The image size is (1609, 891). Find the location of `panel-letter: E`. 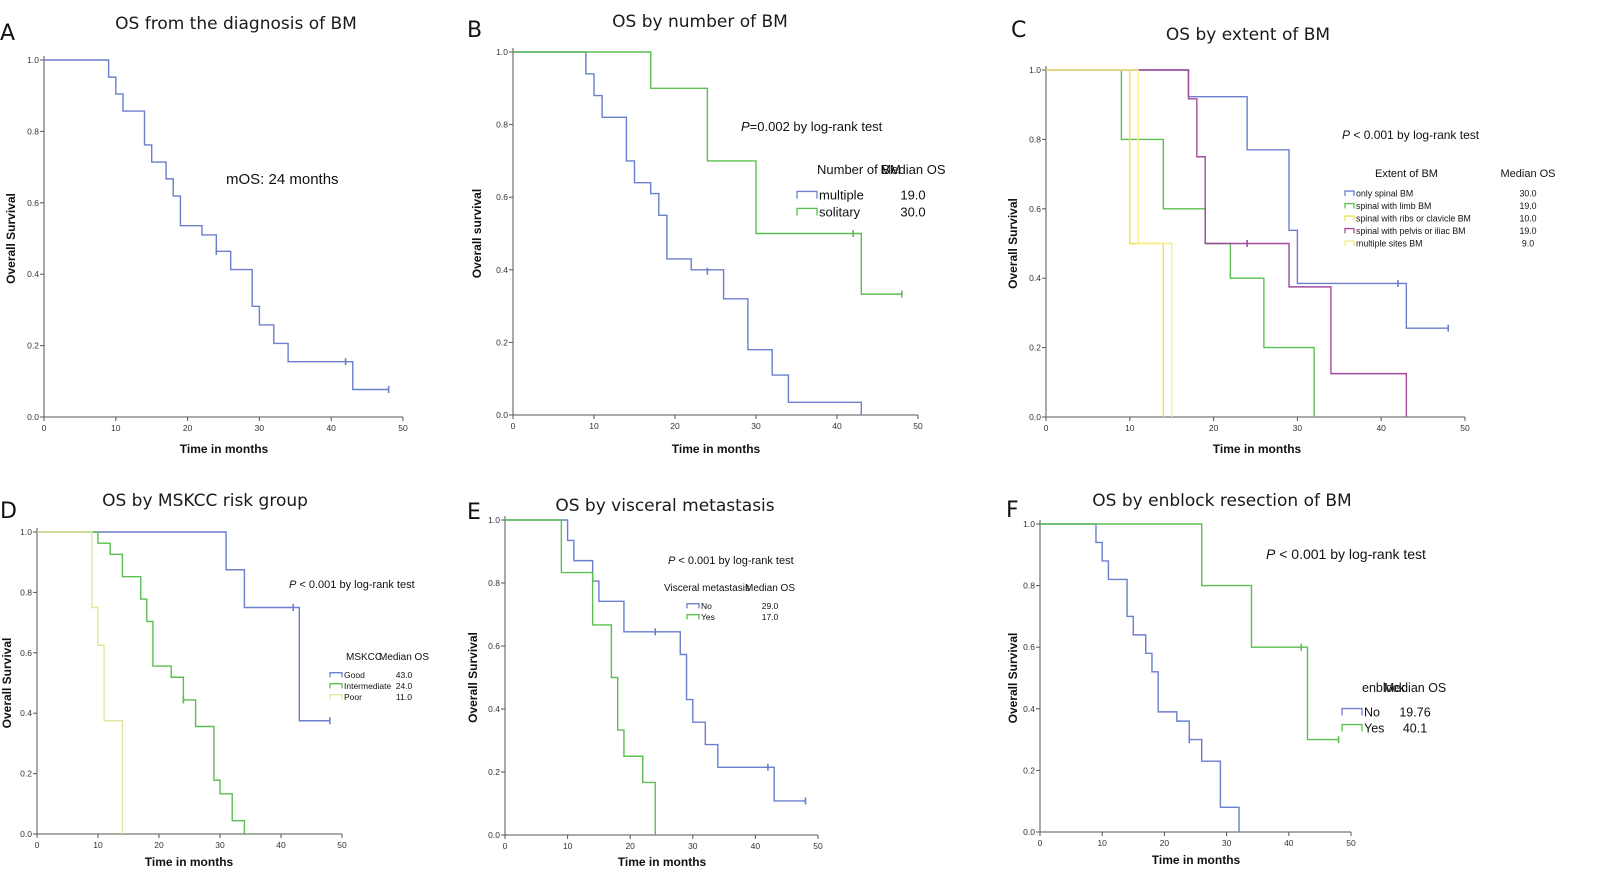

panel-letter: E is located at coordinates (474, 512).